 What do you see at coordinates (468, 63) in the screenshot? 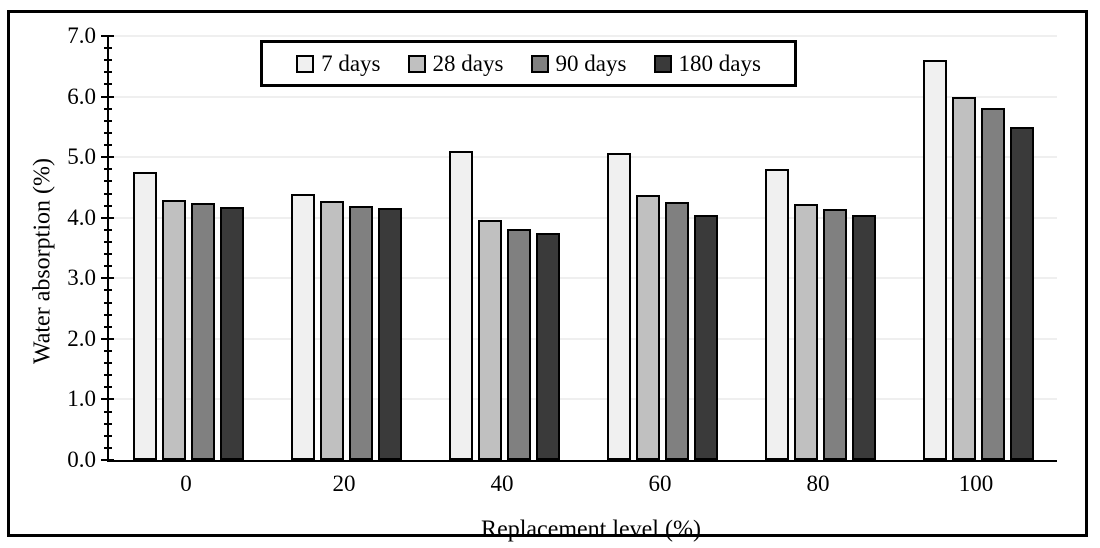
I see `legend-label: 28 days` at bounding box center [468, 63].